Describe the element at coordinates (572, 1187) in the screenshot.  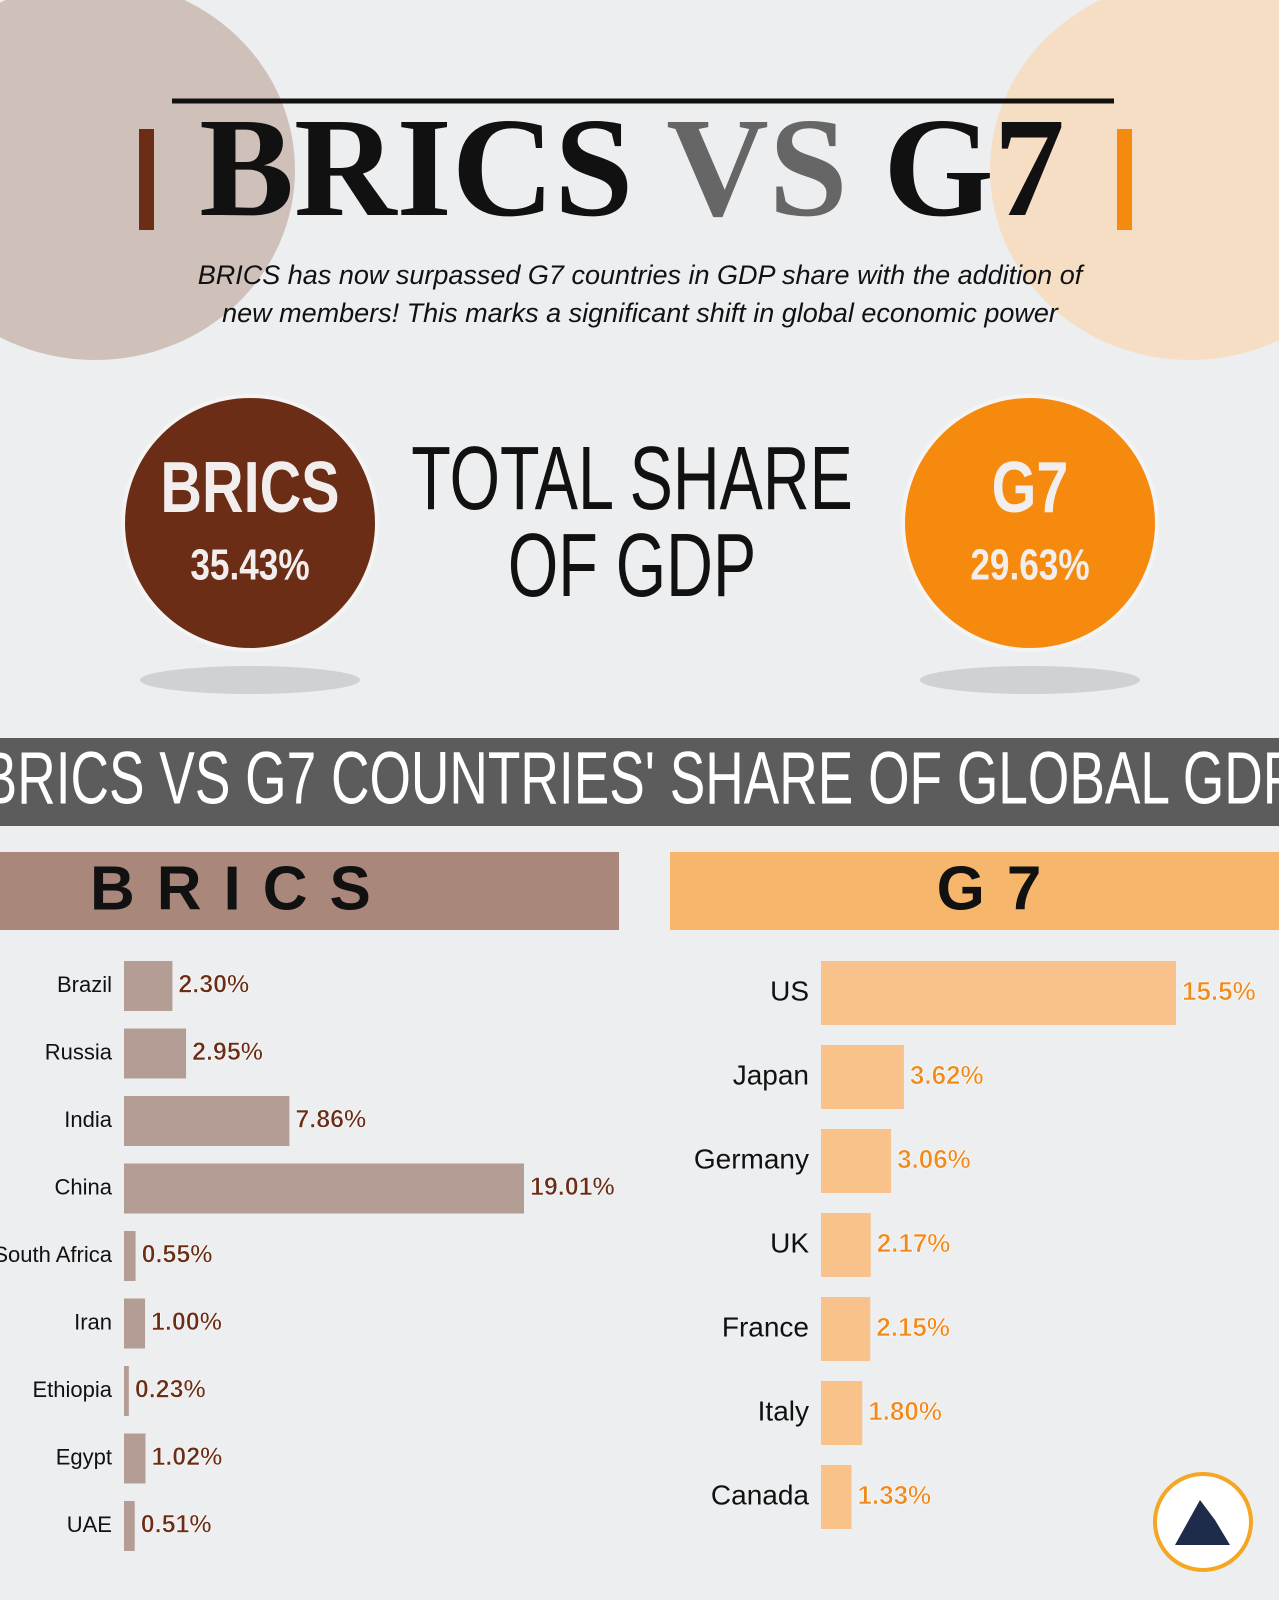
I see `value-label: 19.01%` at that location.